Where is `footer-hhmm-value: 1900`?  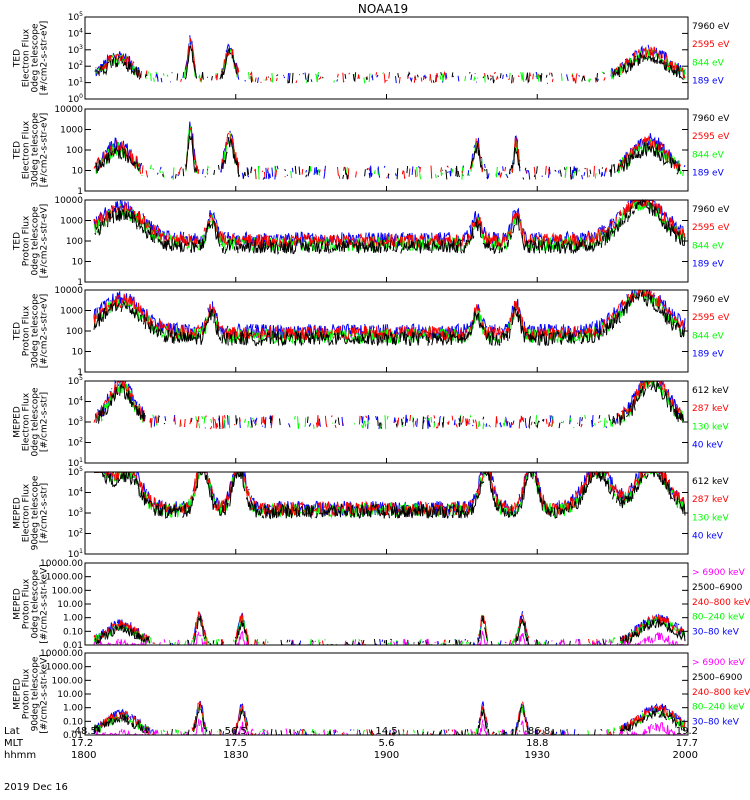
footer-hhmm-value: 1900 is located at coordinates (386, 755).